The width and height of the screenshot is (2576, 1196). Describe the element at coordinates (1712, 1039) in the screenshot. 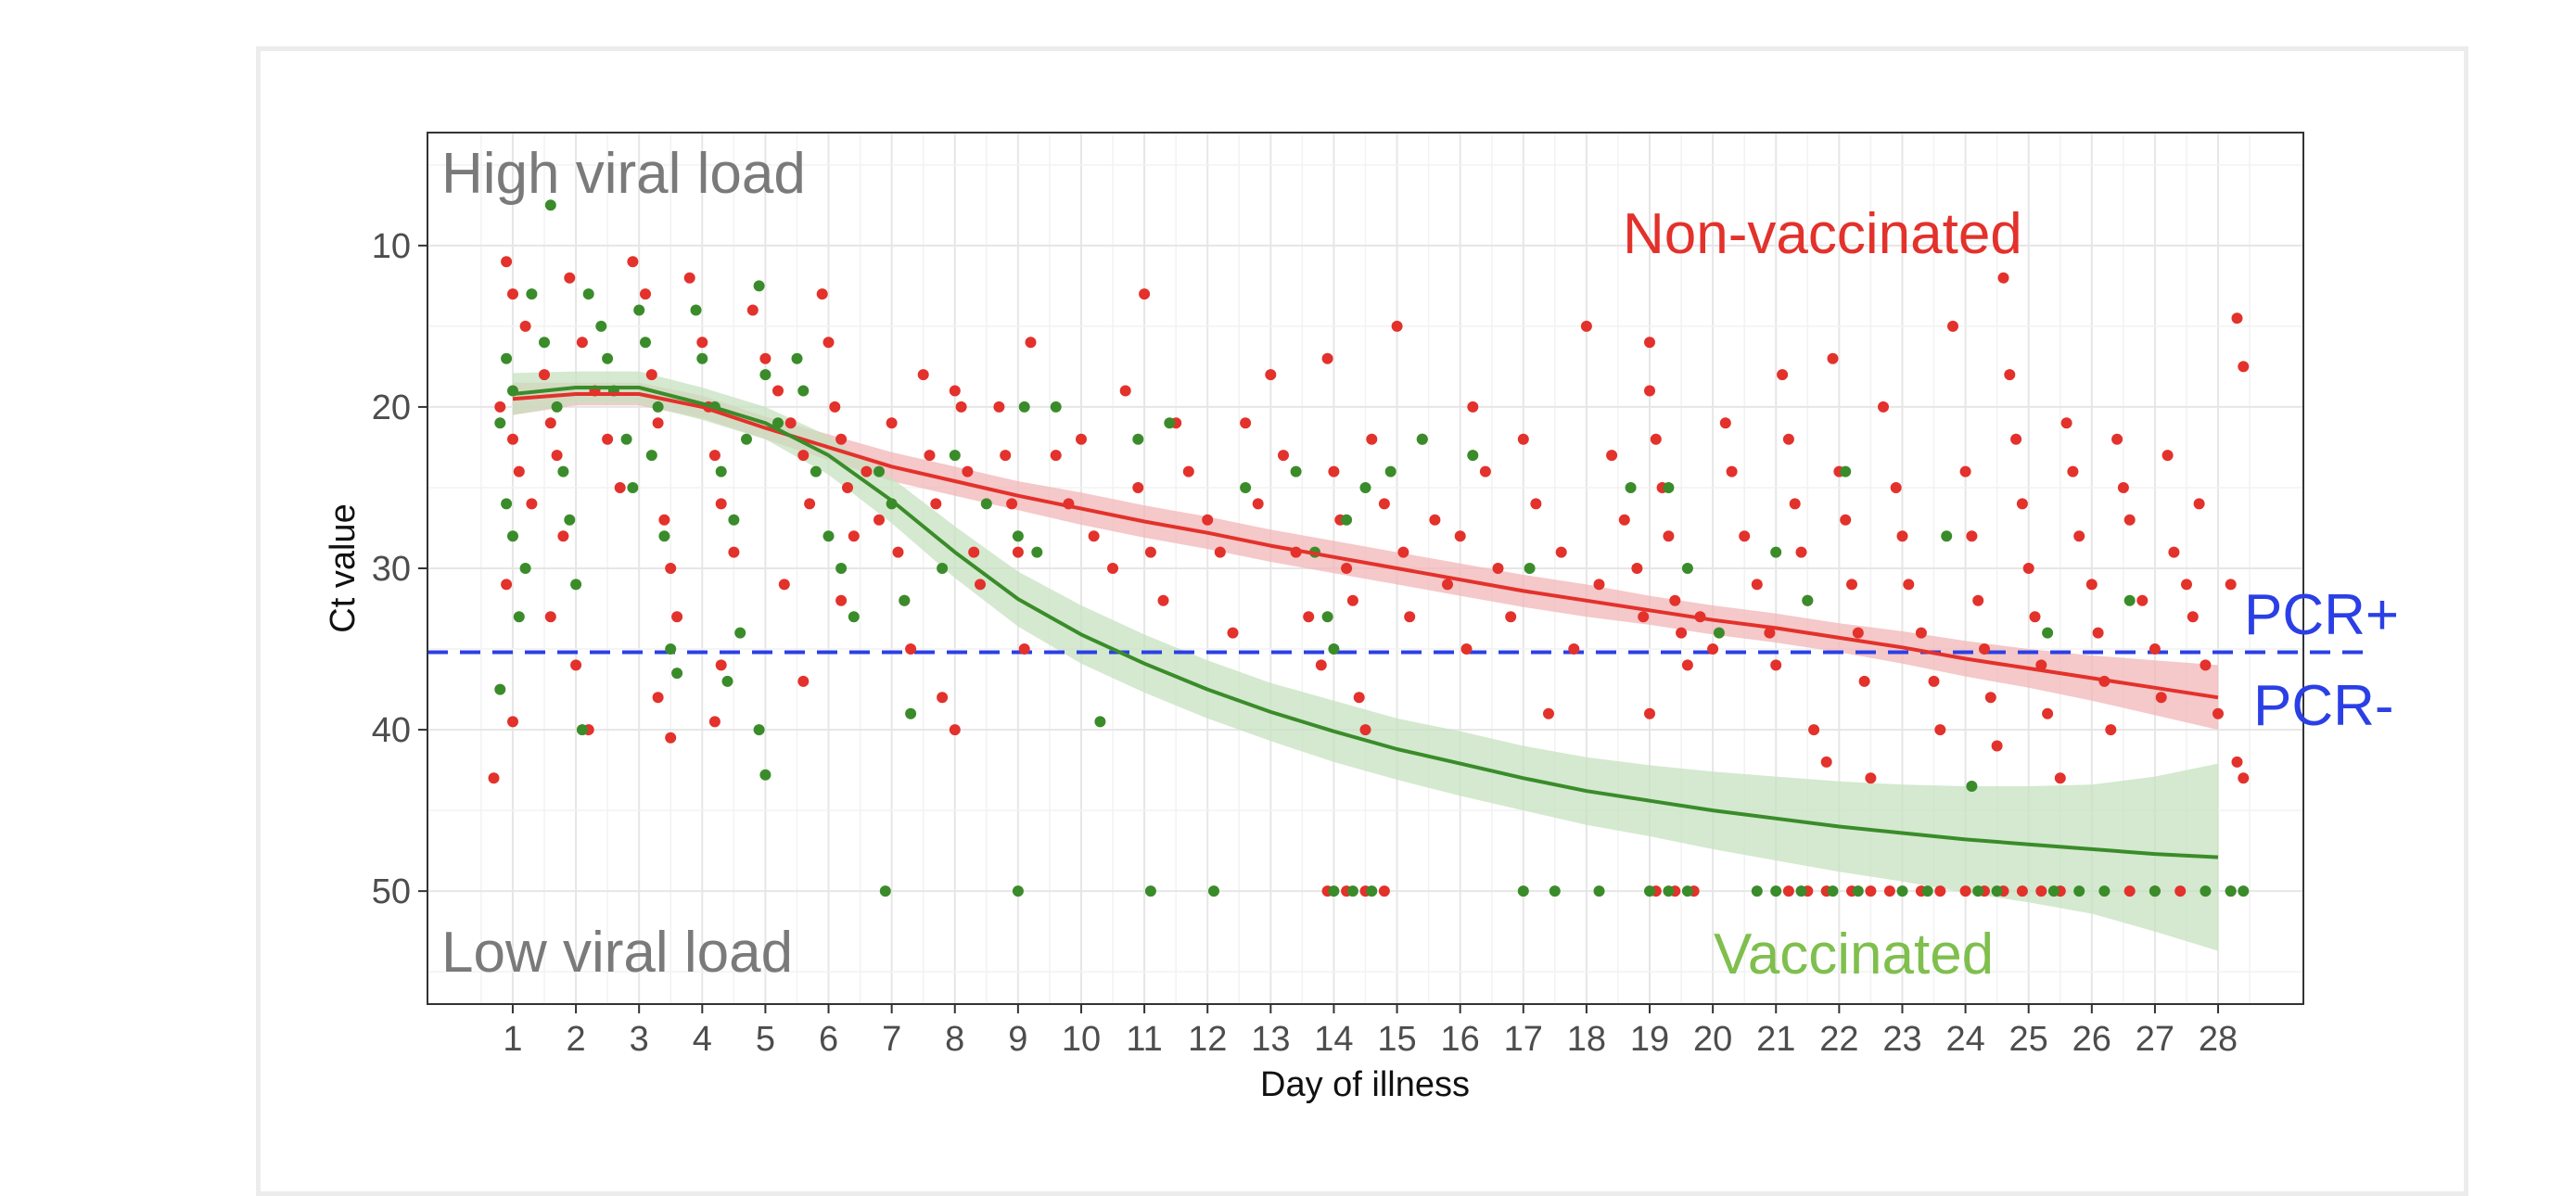

I see `x-tick-label: 20` at that location.